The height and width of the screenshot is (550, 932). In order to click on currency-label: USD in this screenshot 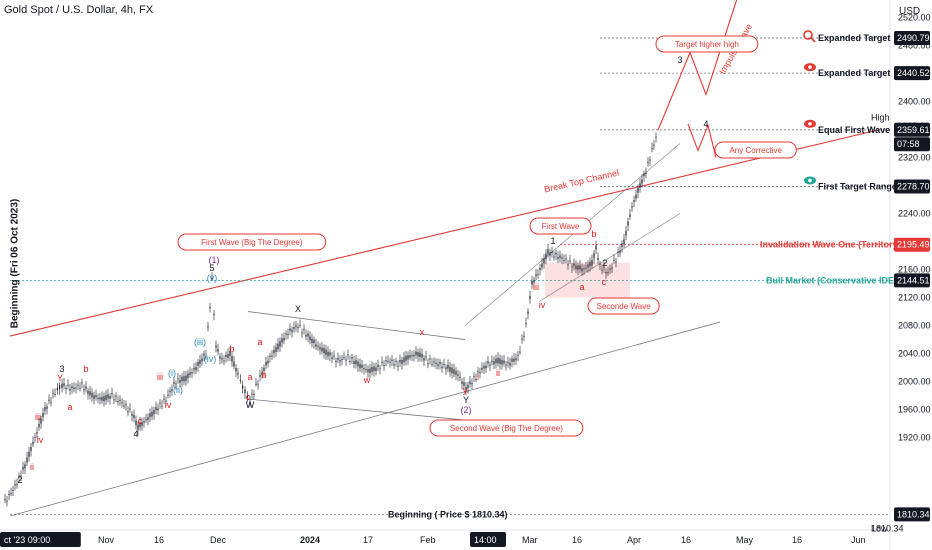, I will do `click(910, 11)`.